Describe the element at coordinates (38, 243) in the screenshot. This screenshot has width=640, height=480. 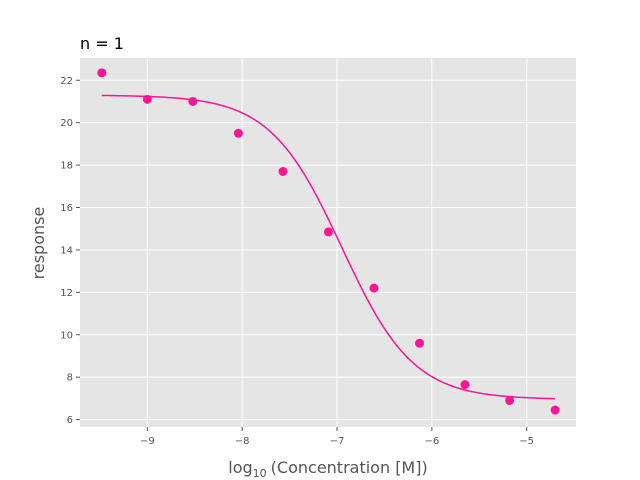
I see `y-axis-label: response` at that location.